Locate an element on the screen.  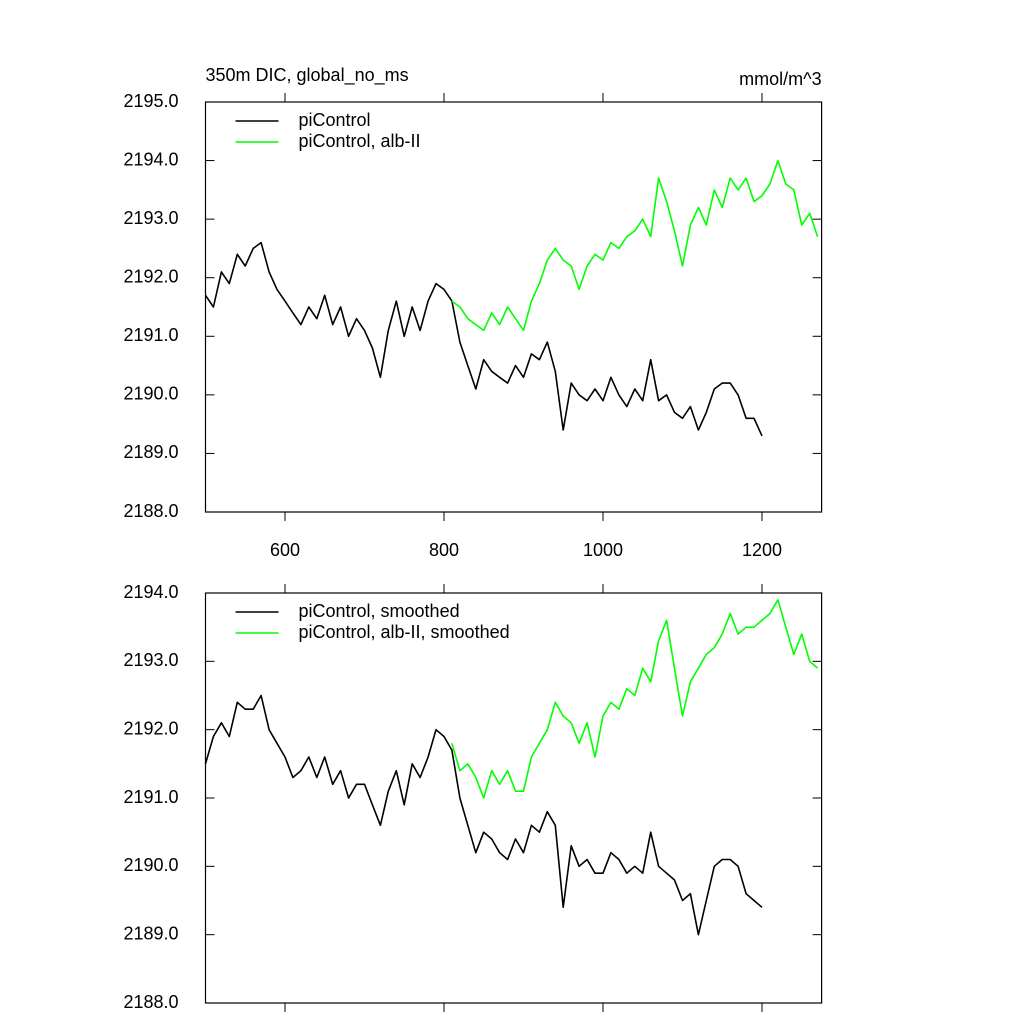
y-tick-label: 2195.0 is located at coordinates (150, 101).